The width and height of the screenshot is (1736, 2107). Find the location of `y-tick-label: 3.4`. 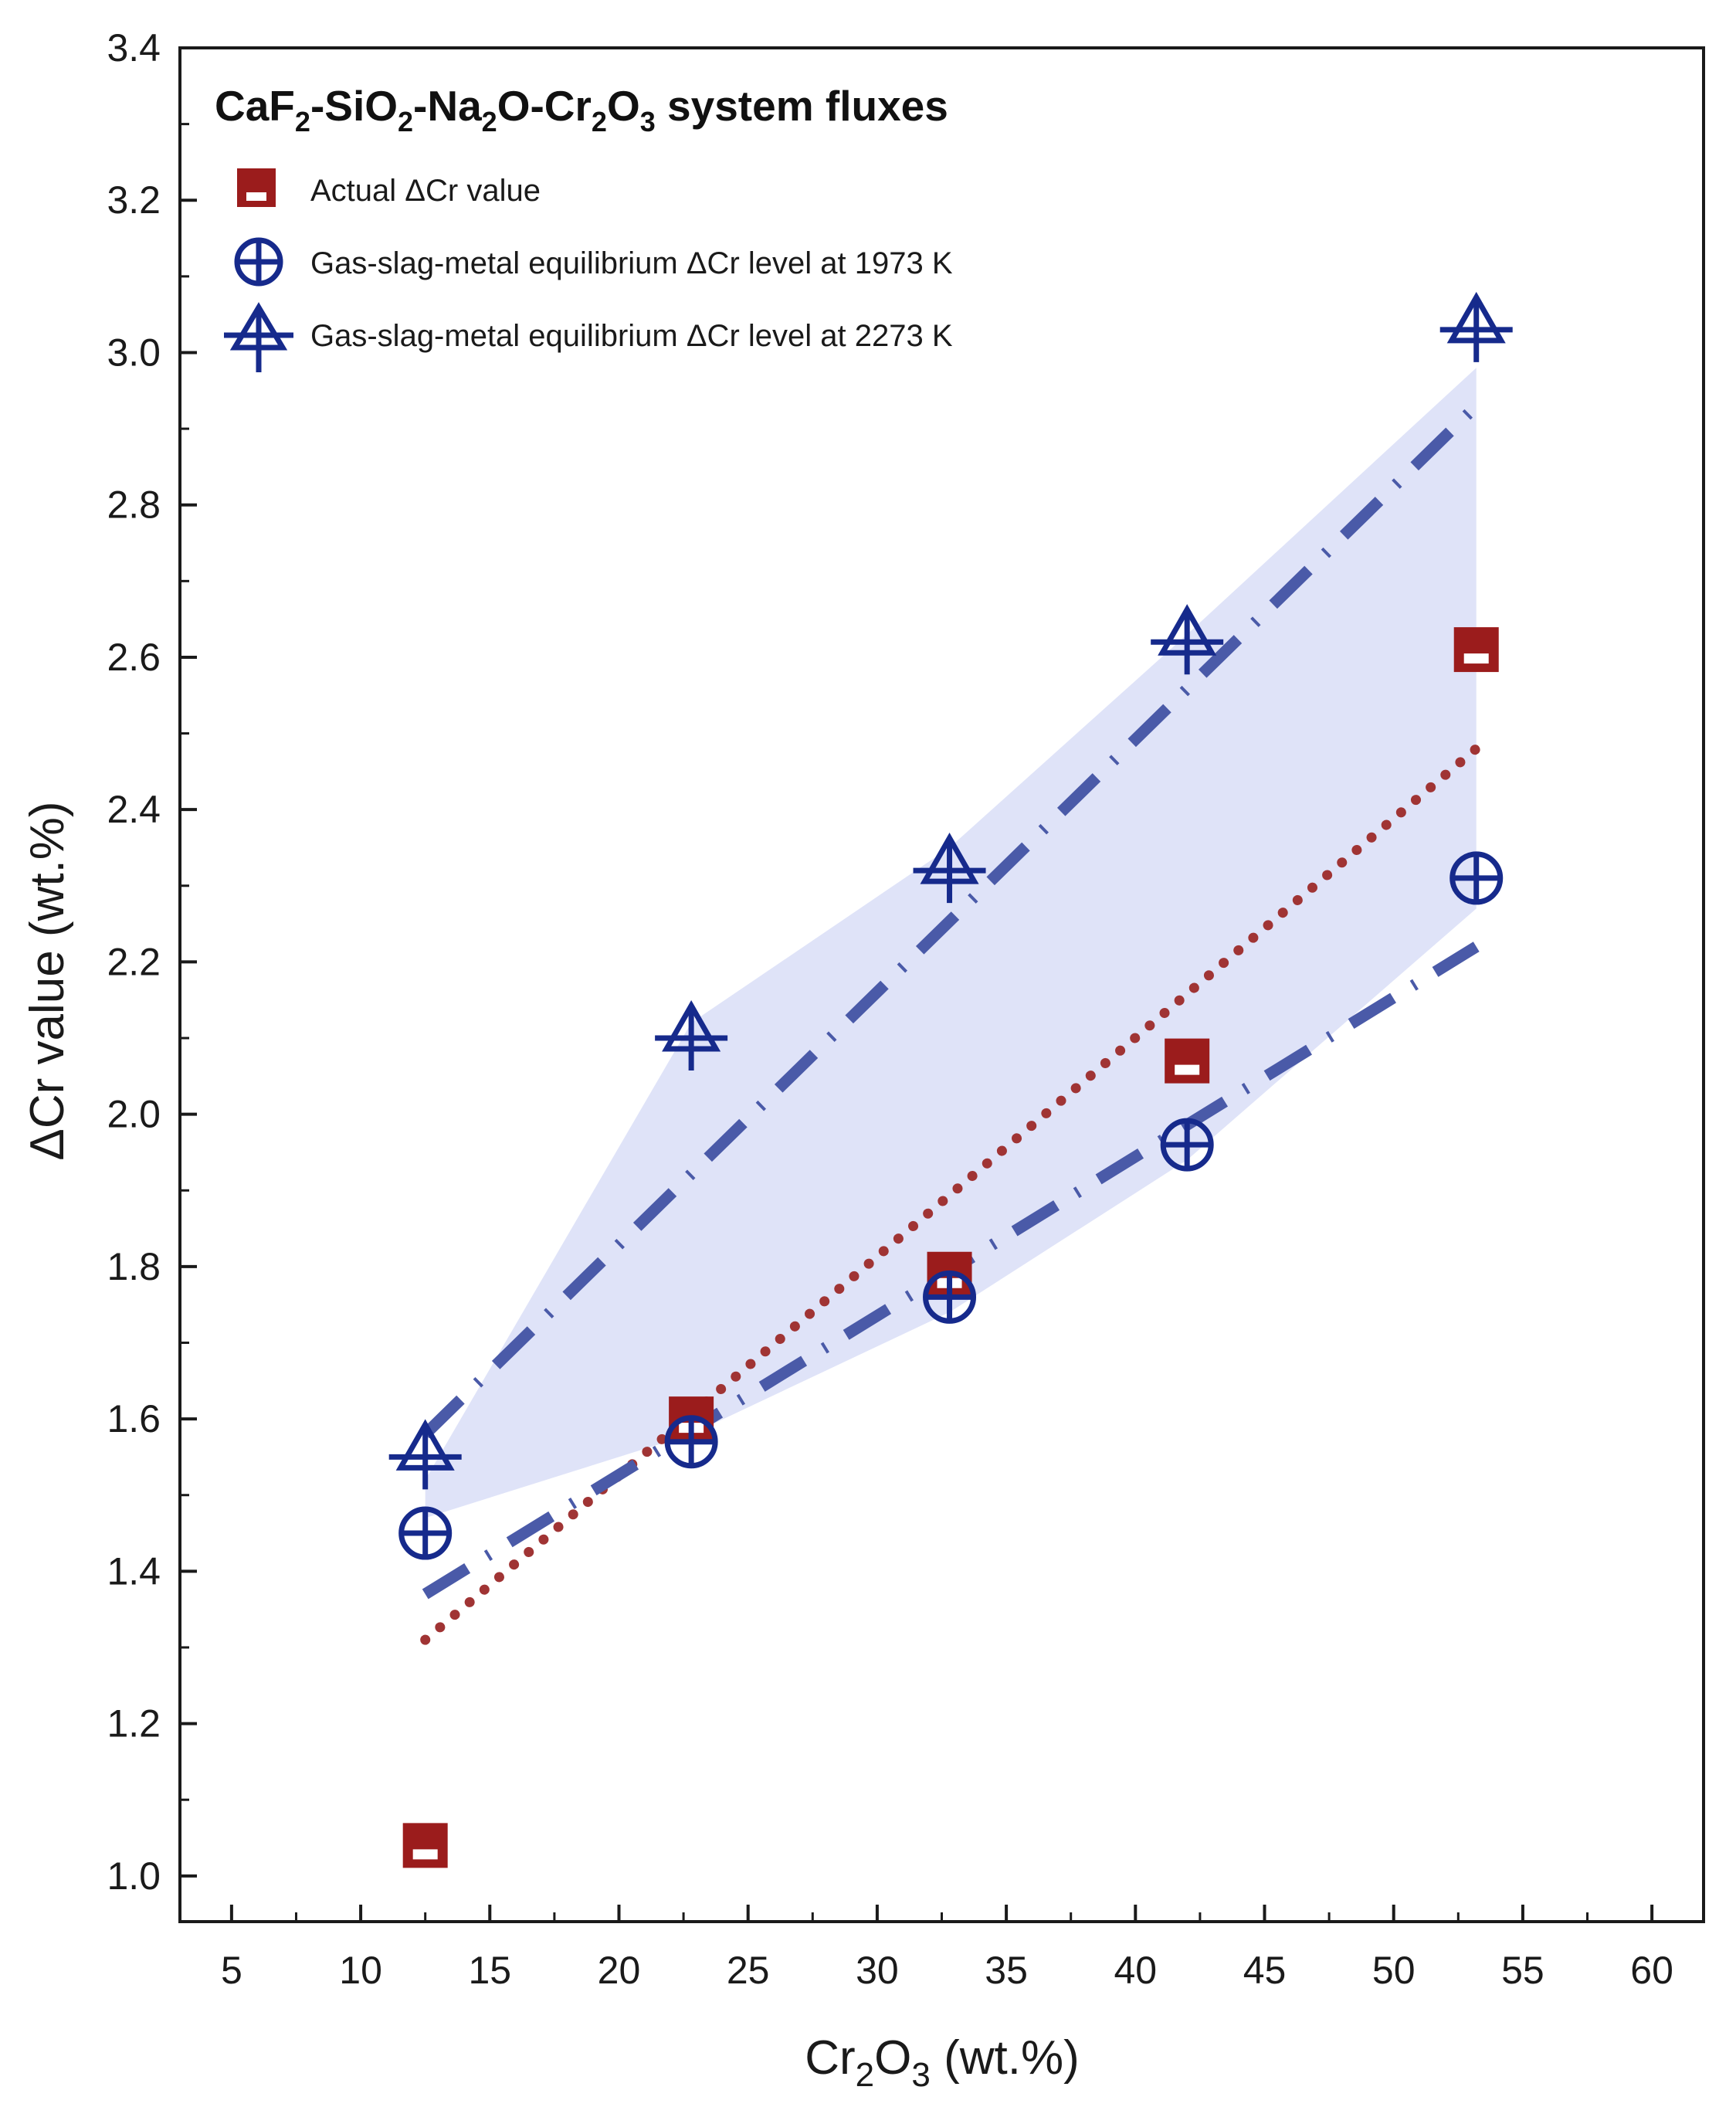

y-tick-label: 3.4 is located at coordinates (134, 48).